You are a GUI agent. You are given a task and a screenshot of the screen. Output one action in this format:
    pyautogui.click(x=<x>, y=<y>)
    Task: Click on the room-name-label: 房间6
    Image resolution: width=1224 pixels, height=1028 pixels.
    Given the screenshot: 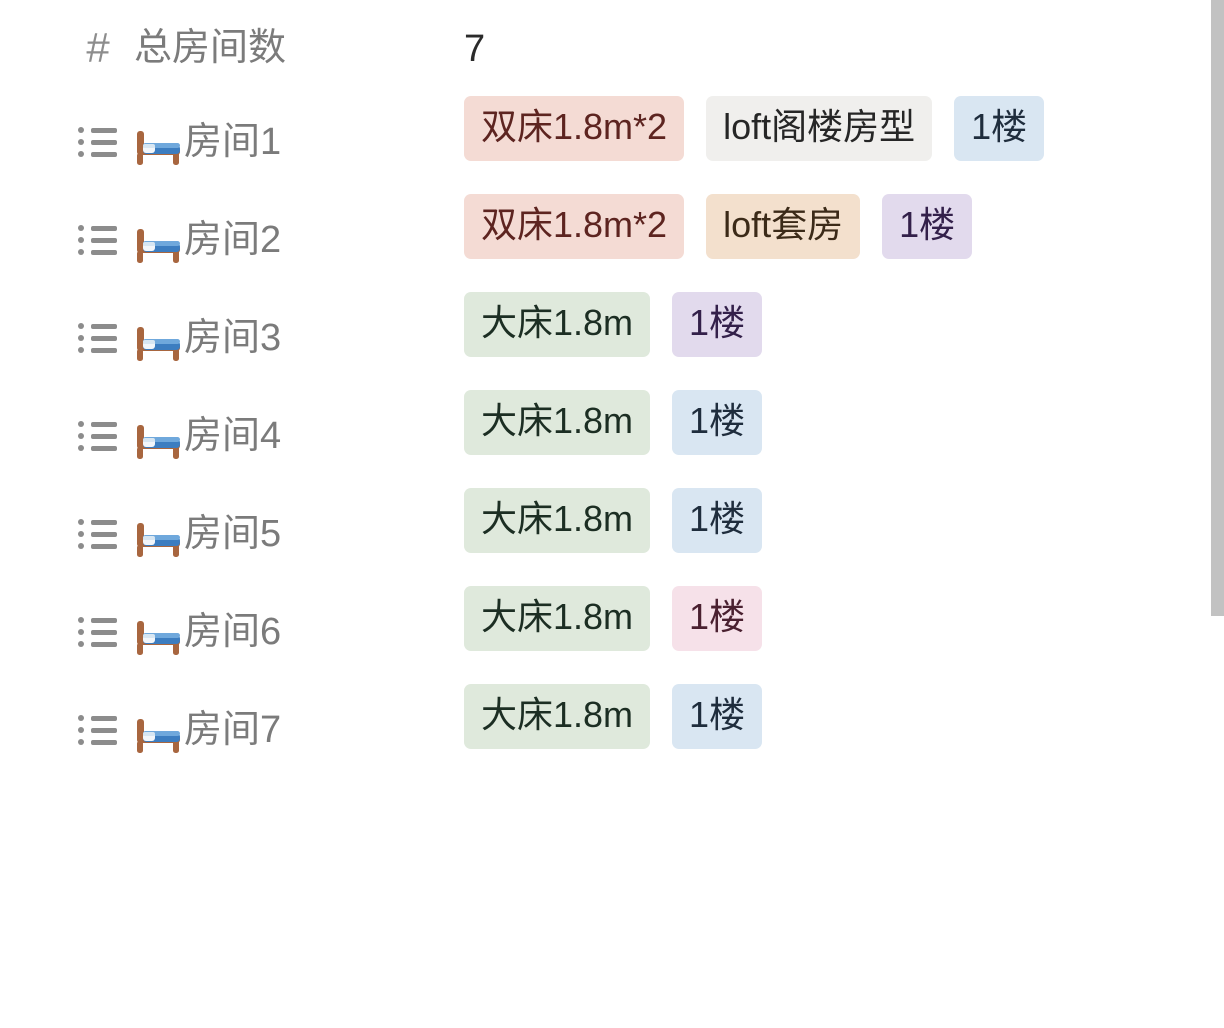 What is the action you would take?
    pyautogui.click(x=233, y=632)
    